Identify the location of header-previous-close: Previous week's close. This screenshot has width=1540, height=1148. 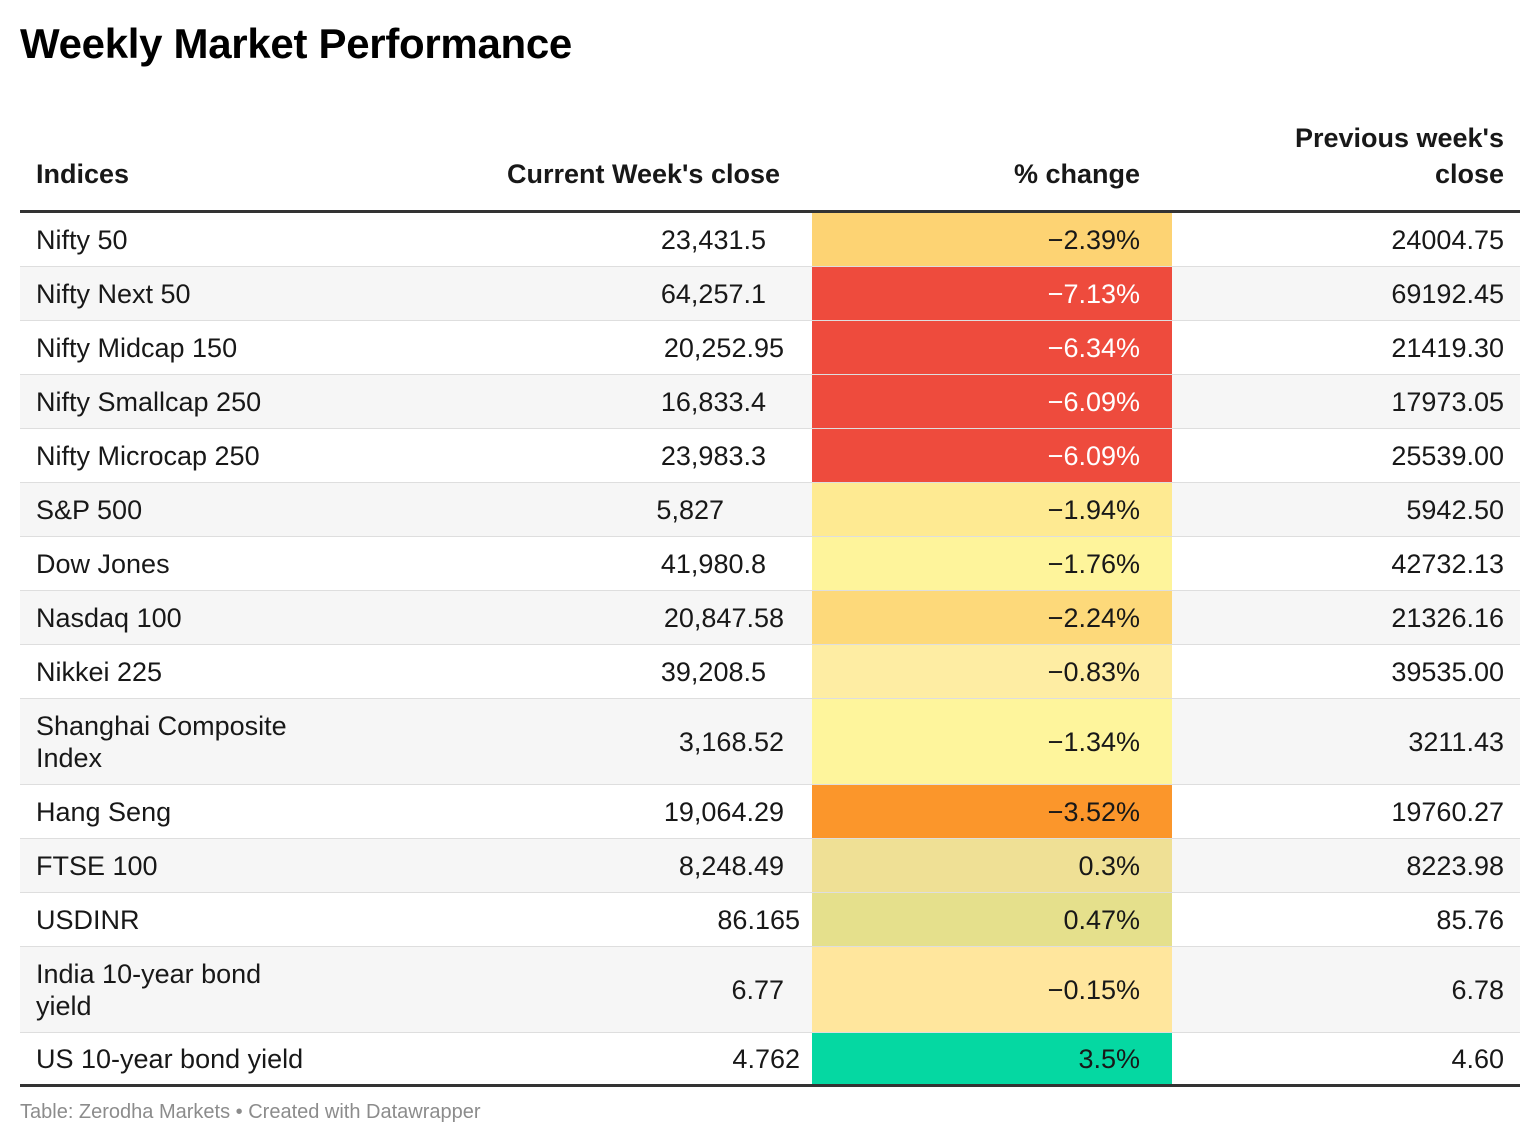
(1399, 156).